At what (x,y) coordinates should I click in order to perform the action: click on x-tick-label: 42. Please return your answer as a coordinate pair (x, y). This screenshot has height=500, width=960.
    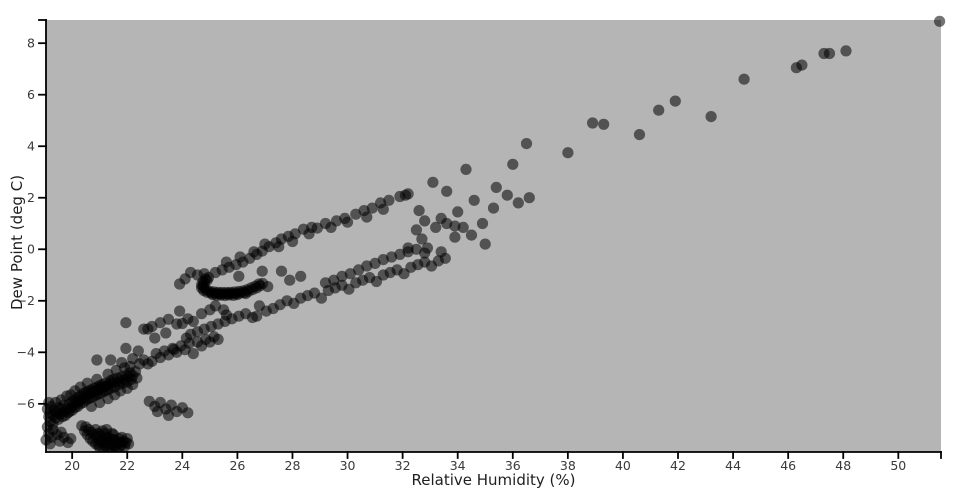
    Looking at the image, I should click on (678, 465).